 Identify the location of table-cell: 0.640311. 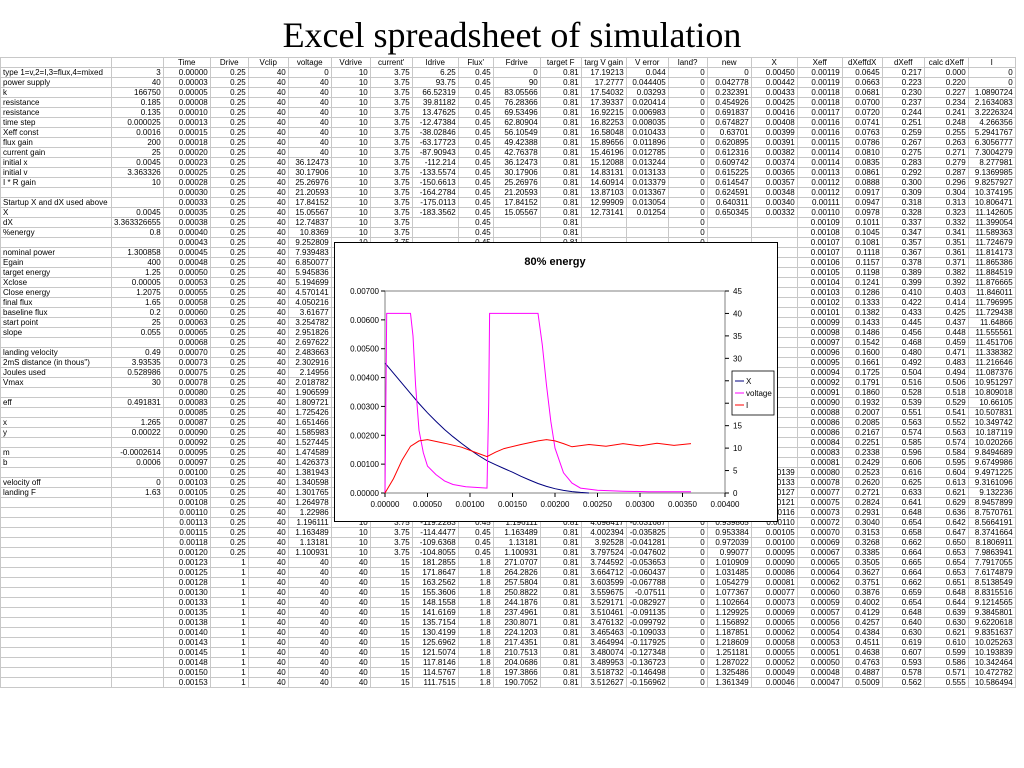
(729, 202).